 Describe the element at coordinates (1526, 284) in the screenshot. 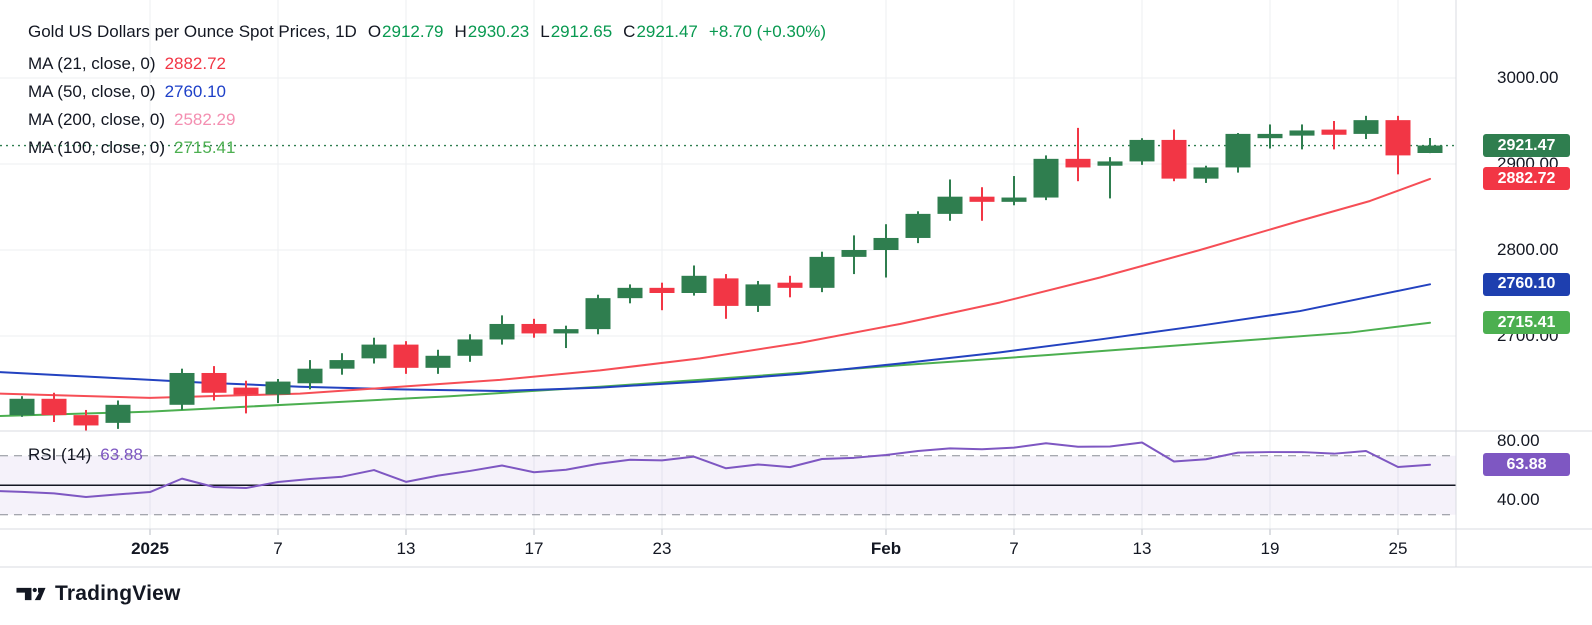

I see `price-value-tag: 2760.10` at that location.